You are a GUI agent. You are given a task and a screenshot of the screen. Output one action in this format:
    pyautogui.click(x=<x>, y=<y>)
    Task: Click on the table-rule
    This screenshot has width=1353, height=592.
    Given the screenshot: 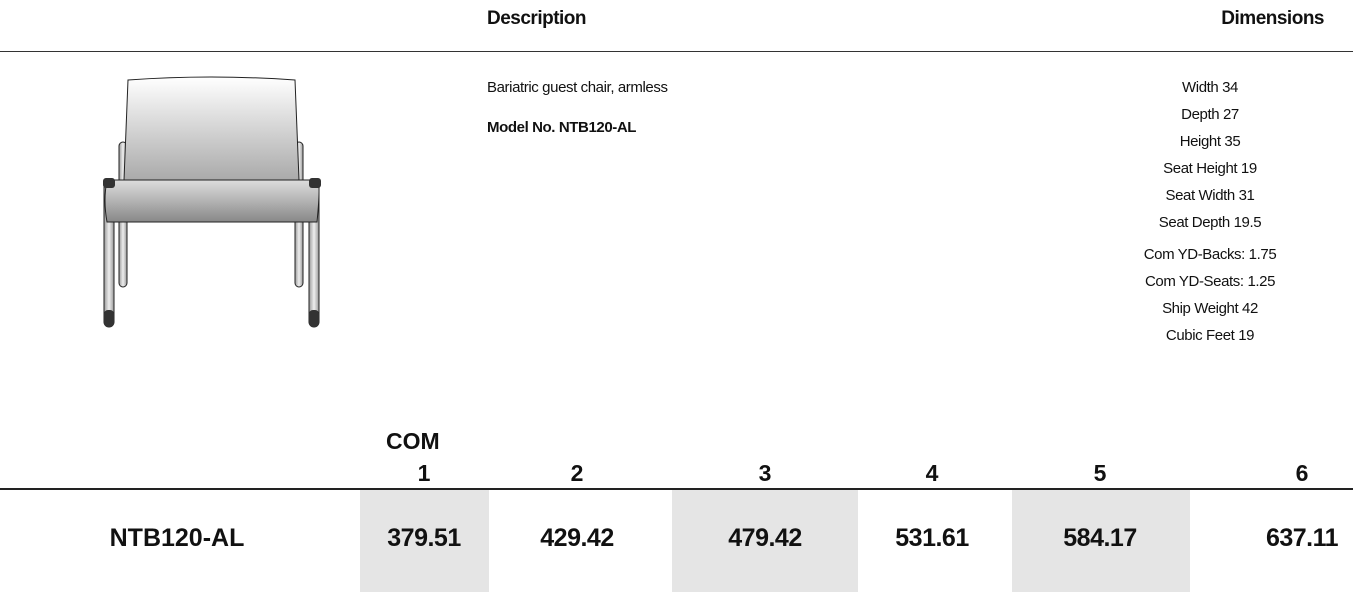 What is the action you would take?
    pyautogui.click(x=676, y=489)
    